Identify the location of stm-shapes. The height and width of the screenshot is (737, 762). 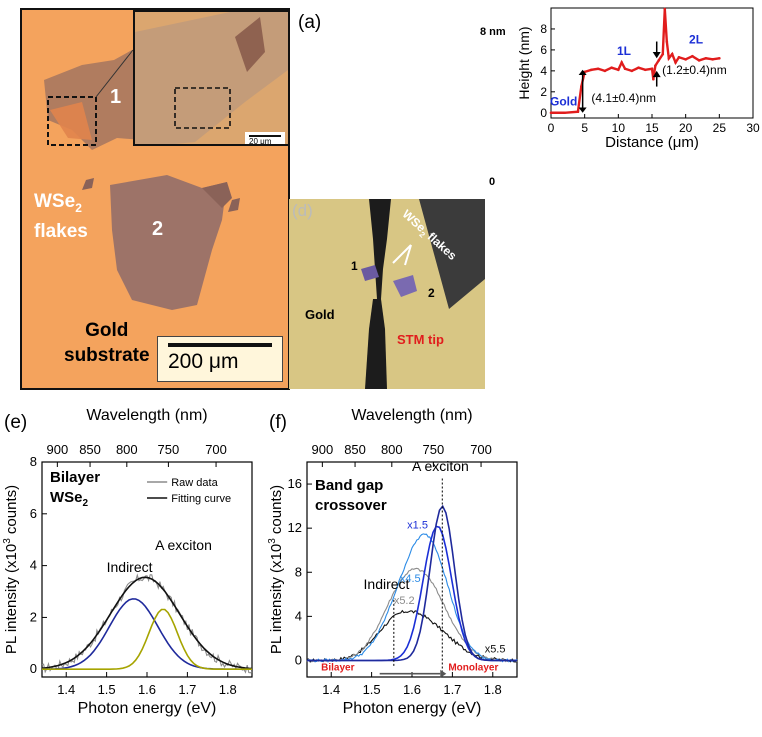
(423, 294).